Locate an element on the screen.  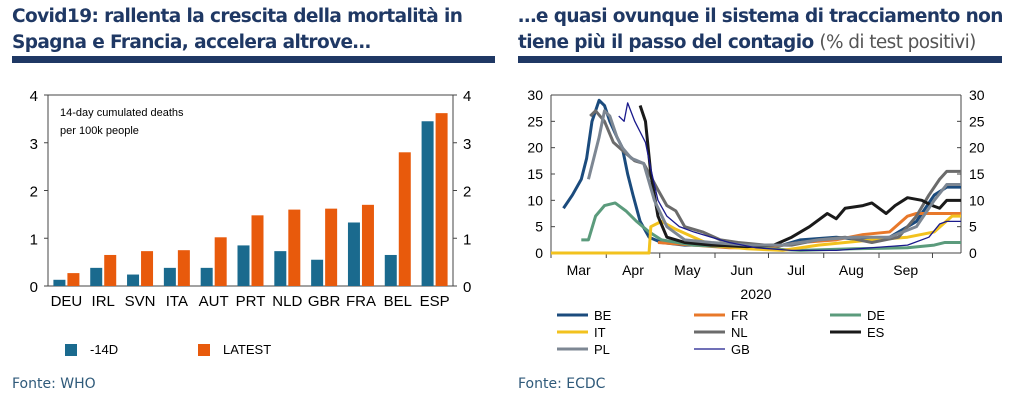
line-legend-label: GB is located at coordinates (740, 349).